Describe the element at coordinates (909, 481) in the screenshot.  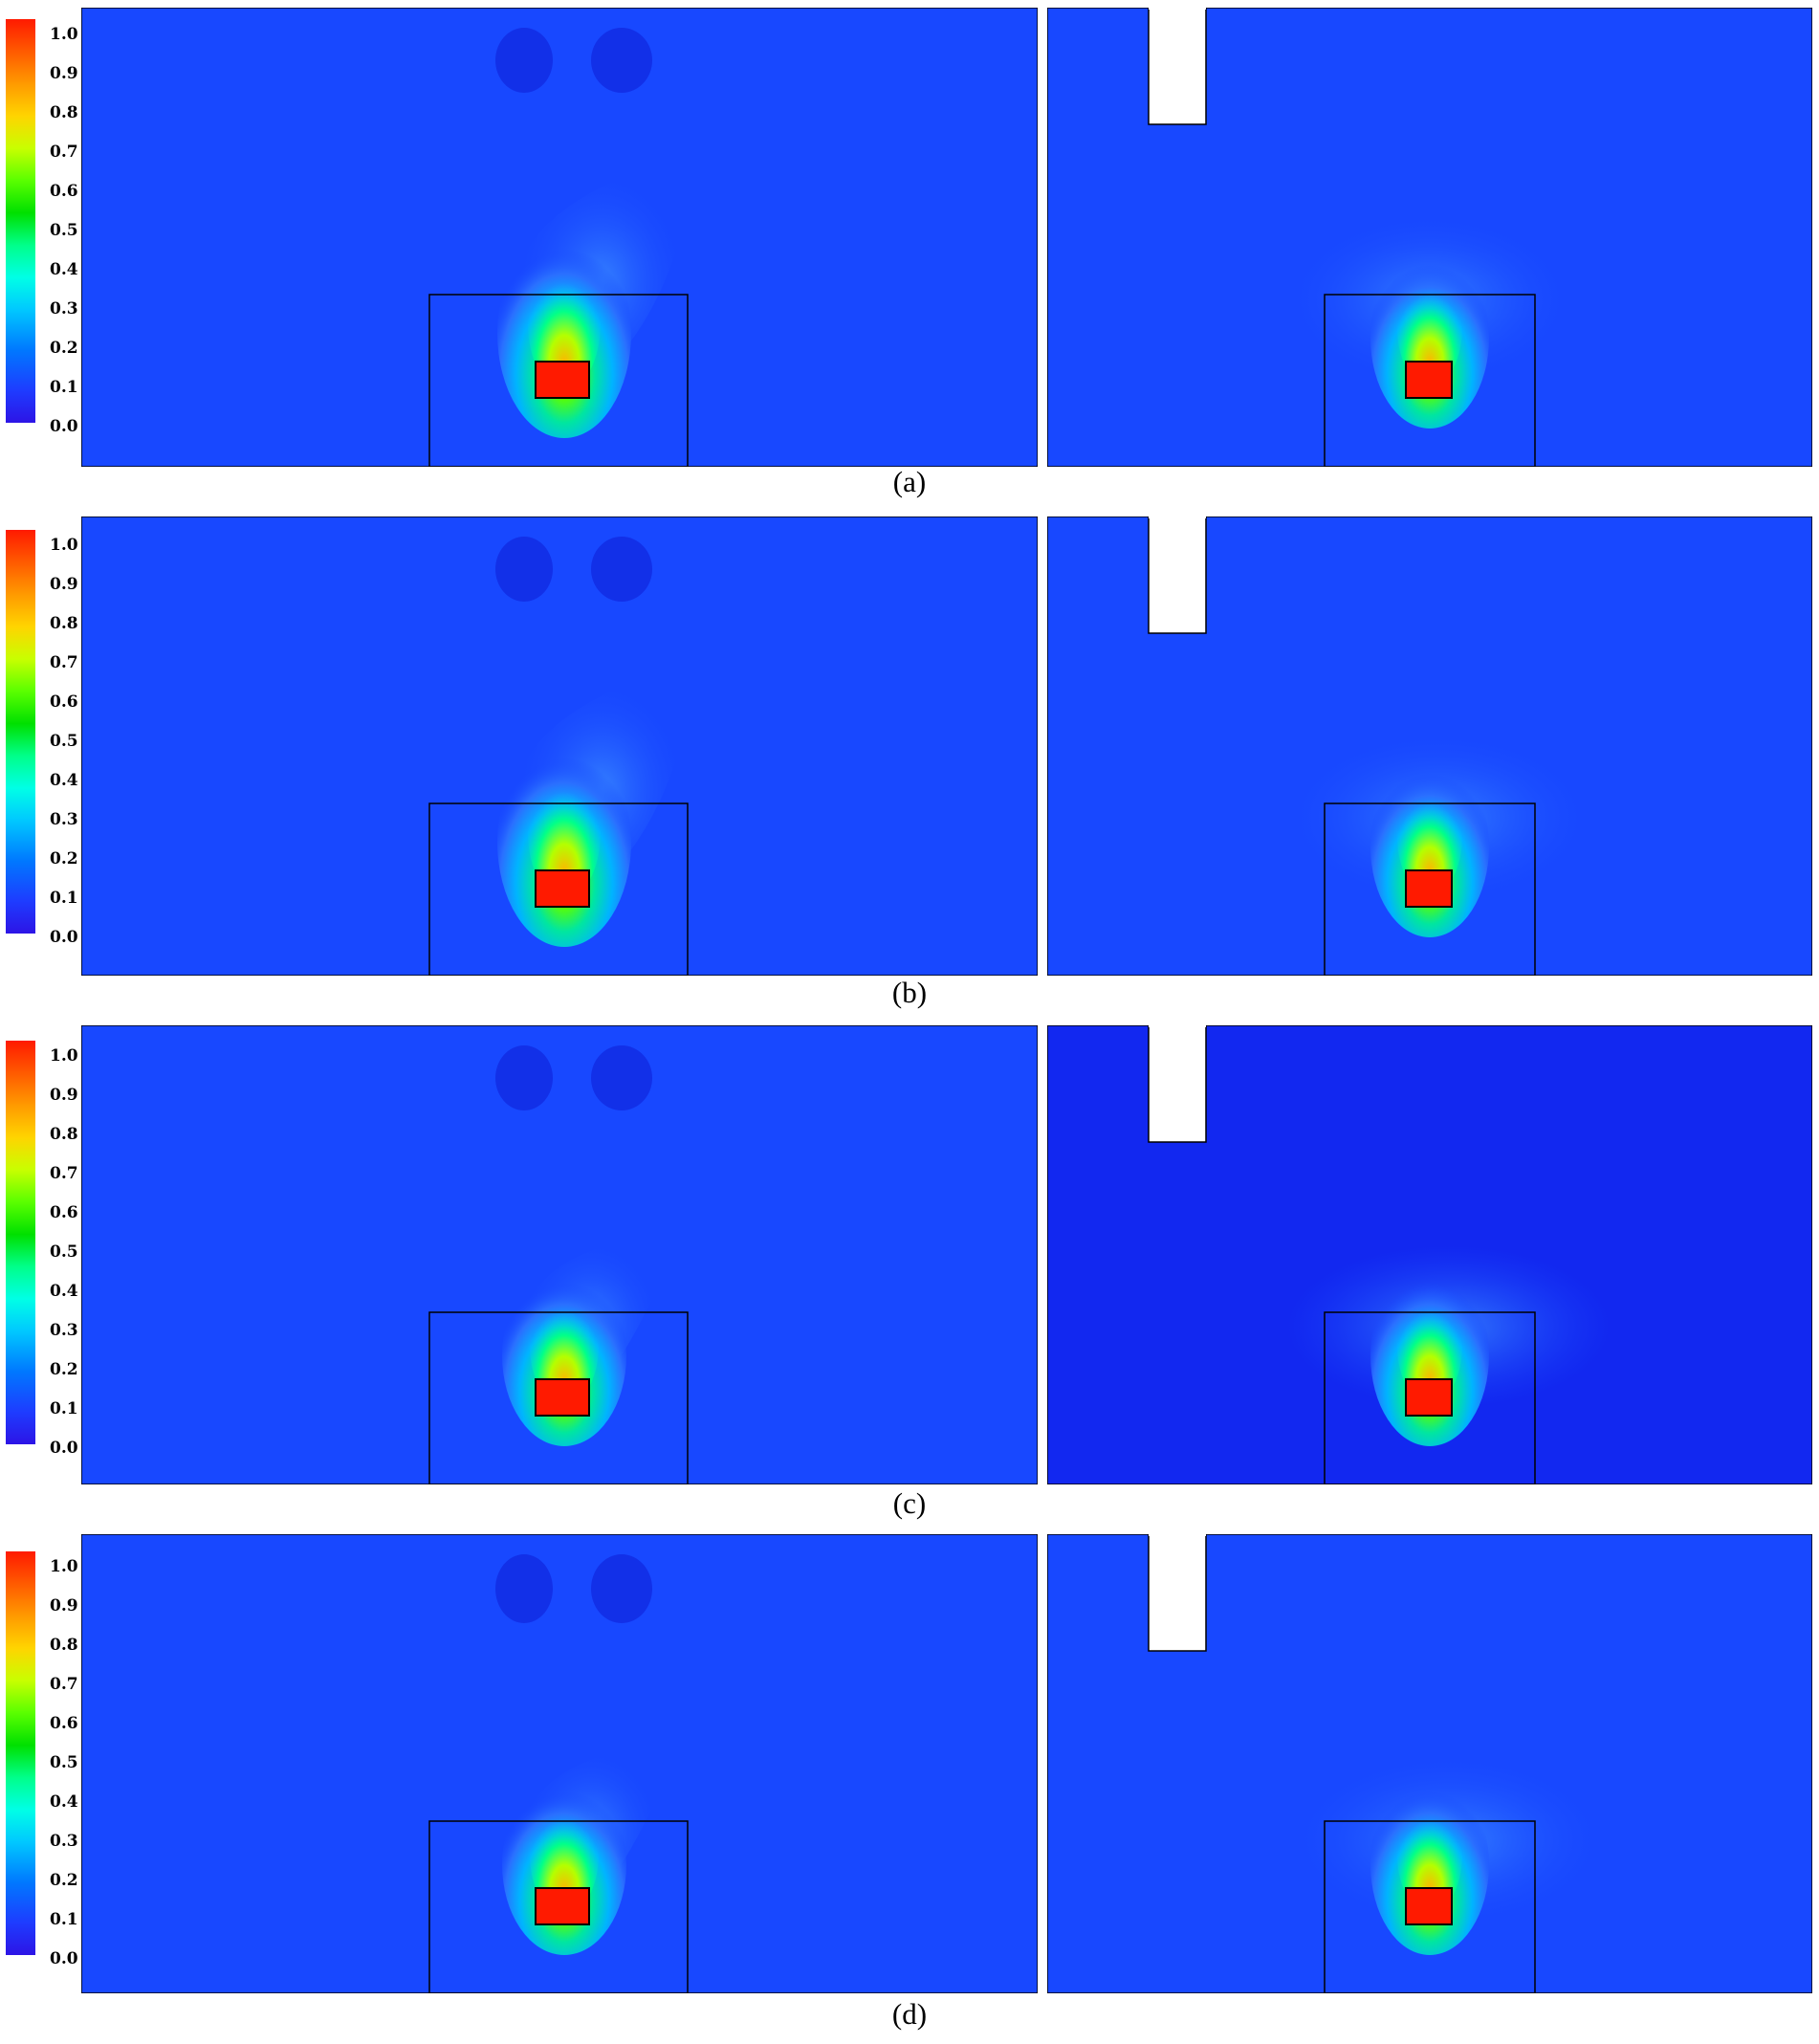
I see `panel-label: (a)` at that location.